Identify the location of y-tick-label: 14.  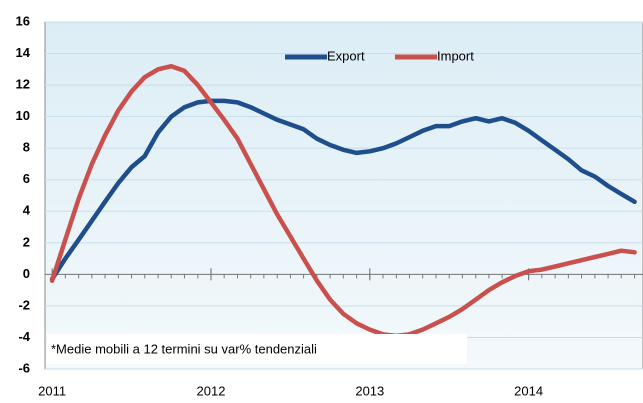
(23, 52).